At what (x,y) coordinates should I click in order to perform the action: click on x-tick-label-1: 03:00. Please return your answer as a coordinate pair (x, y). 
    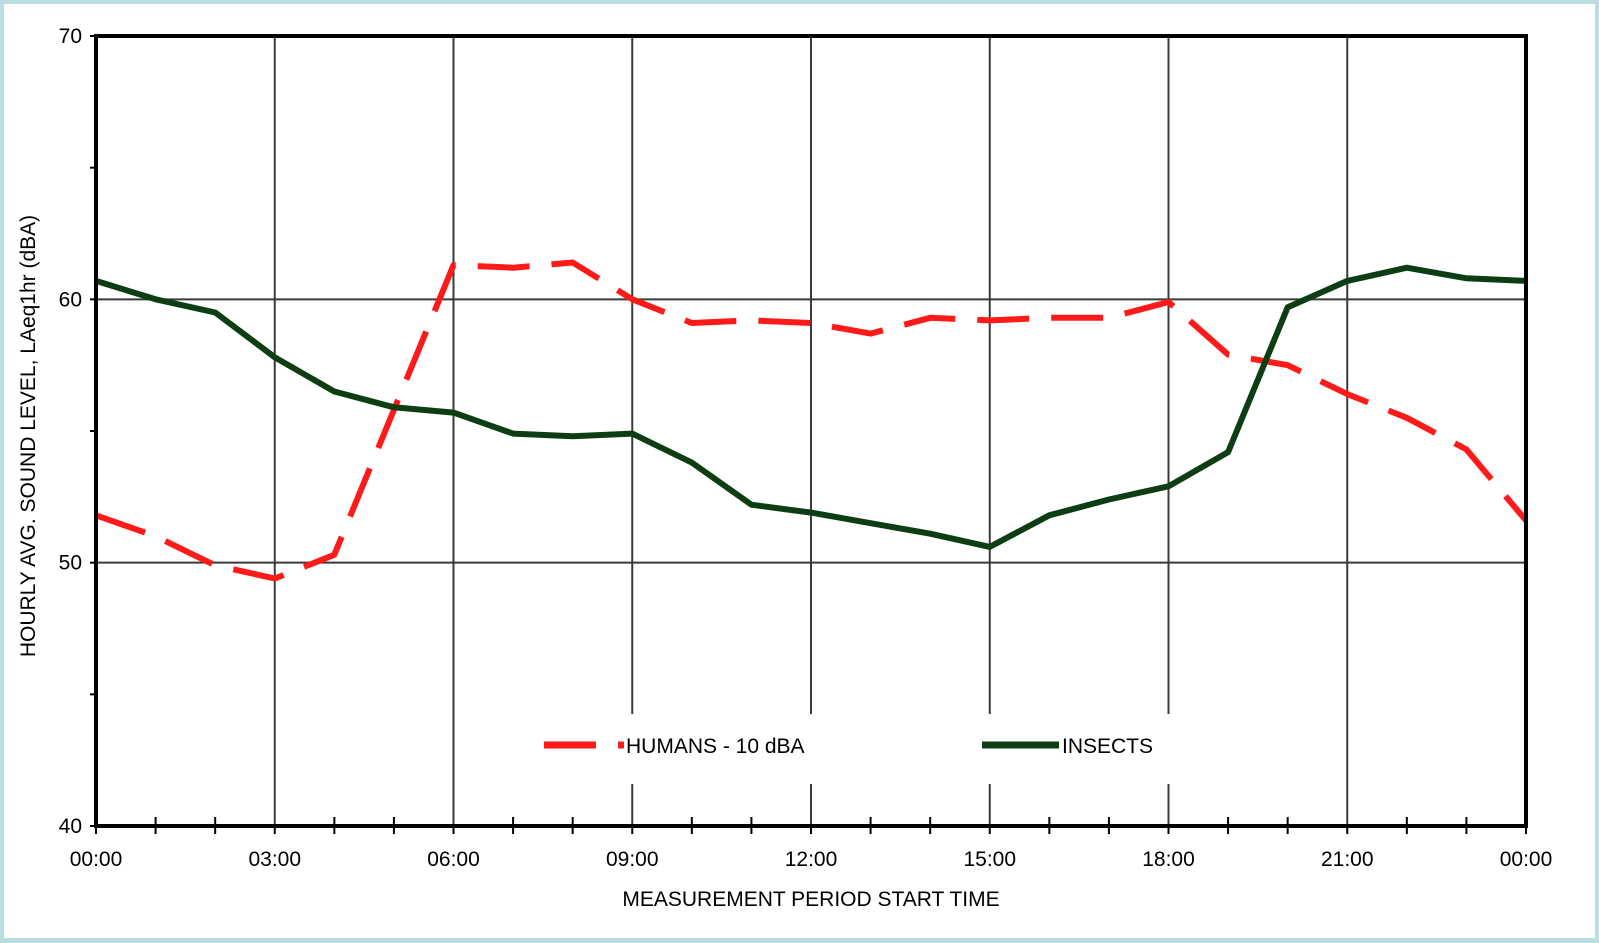
    Looking at the image, I should click on (274, 859).